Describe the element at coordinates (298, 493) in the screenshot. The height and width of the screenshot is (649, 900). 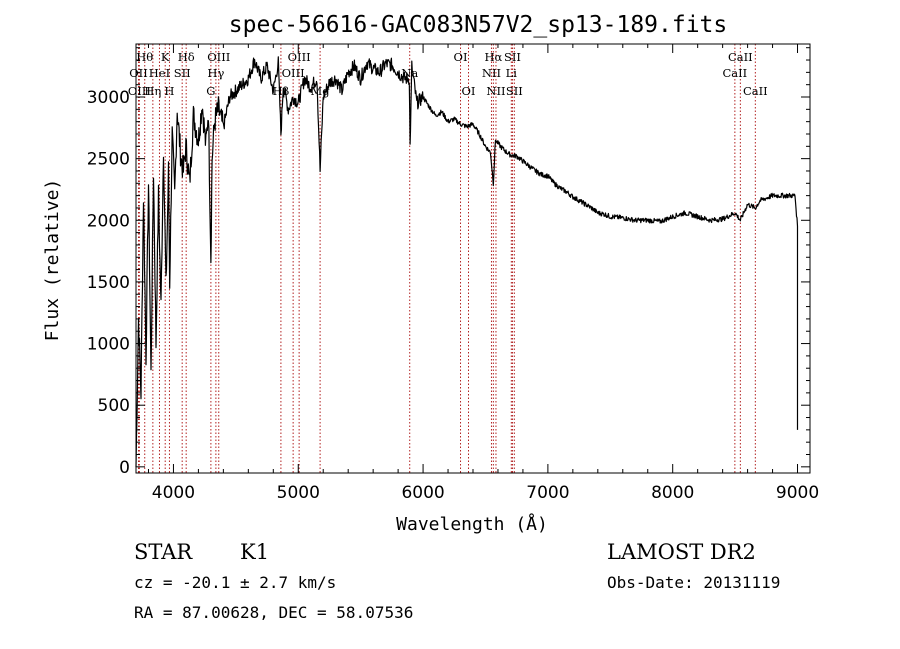
I see `x-tick-label: 5000` at that location.